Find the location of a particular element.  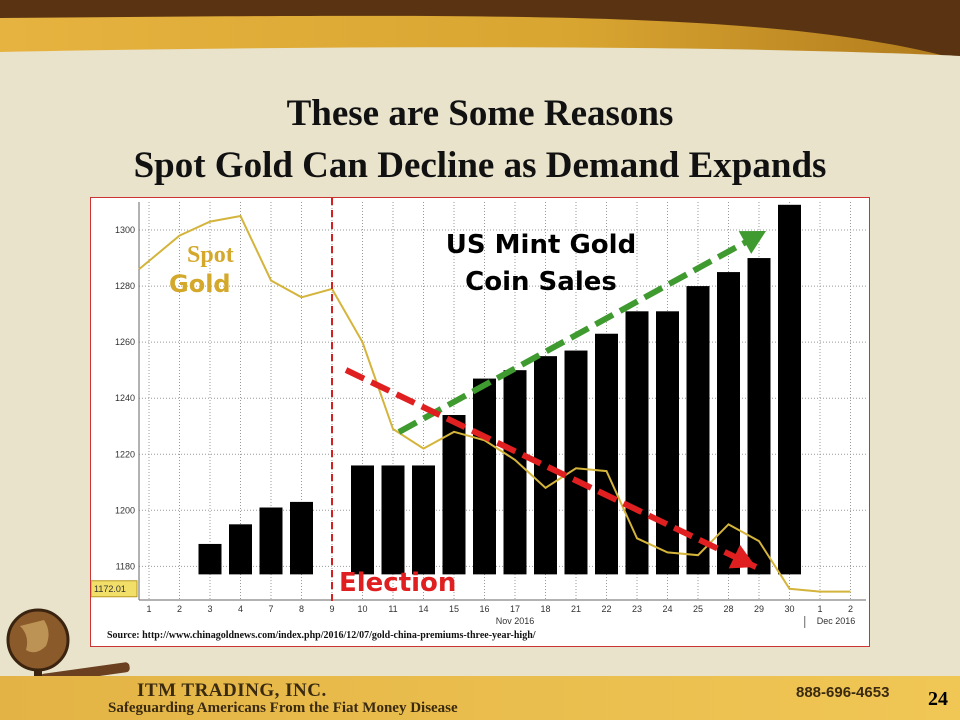

x-tick-label: 11 is located at coordinates (392, 609).